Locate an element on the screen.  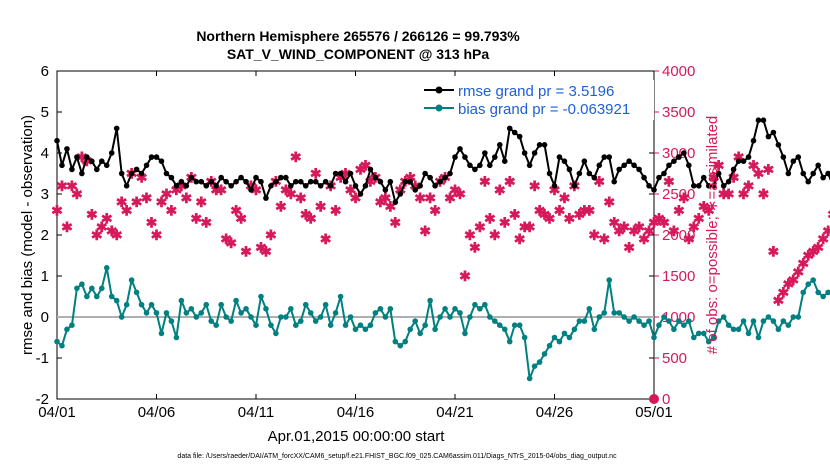
y-right-tick-label: 2000 is located at coordinates (678, 235).